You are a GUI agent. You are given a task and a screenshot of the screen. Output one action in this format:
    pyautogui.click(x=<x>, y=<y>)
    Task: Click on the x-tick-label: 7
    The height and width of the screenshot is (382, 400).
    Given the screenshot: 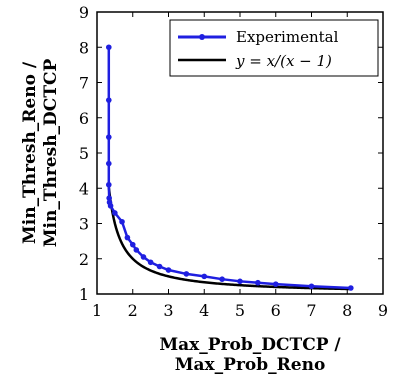 What is the action you would take?
    pyautogui.click(x=311, y=310)
    